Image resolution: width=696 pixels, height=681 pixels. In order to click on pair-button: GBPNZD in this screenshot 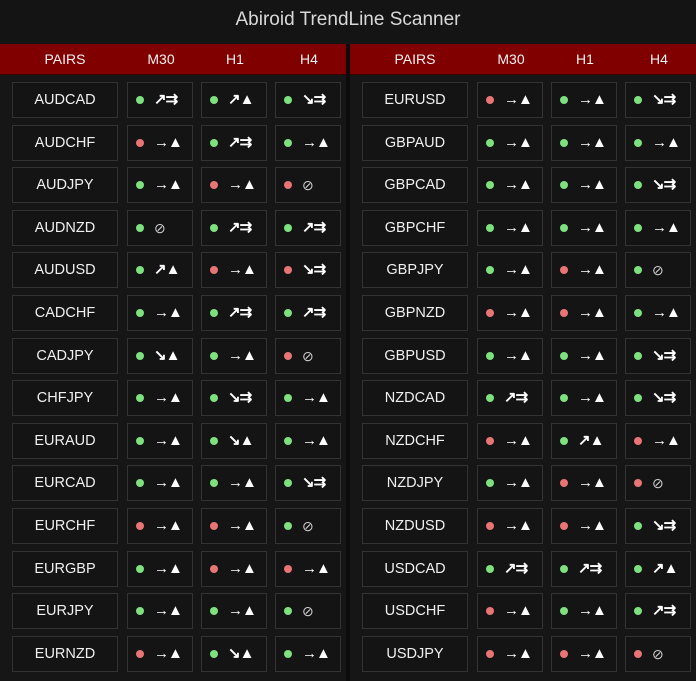, I will do `click(415, 313)`.